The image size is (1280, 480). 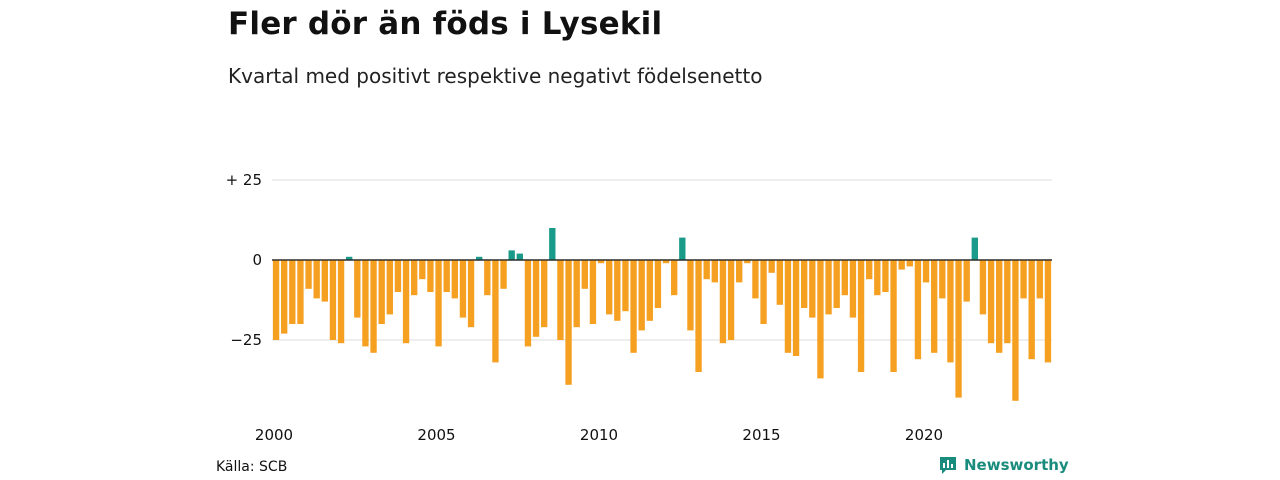 What do you see at coordinates (436, 435) in the screenshot?
I see `x-tick-label: 2005` at bounding box center [436, 435].